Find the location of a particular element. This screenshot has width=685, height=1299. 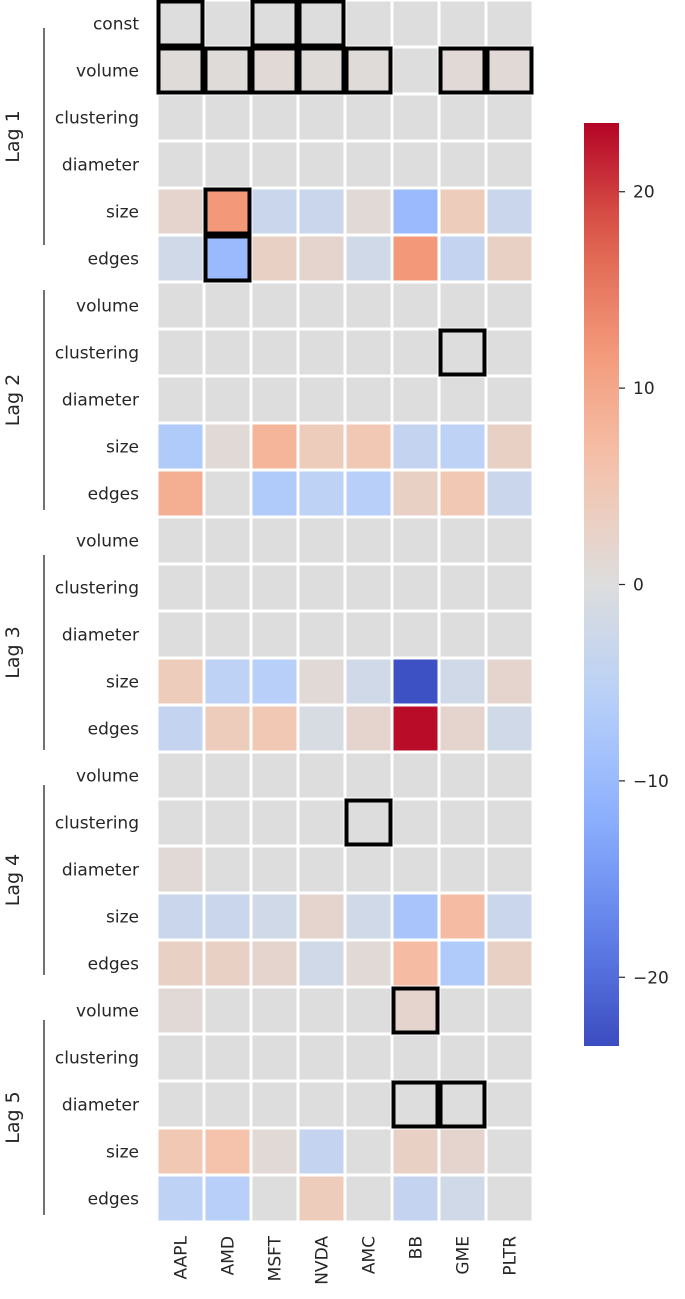

column-label: PLTR is located at coordinates (511, 1256).